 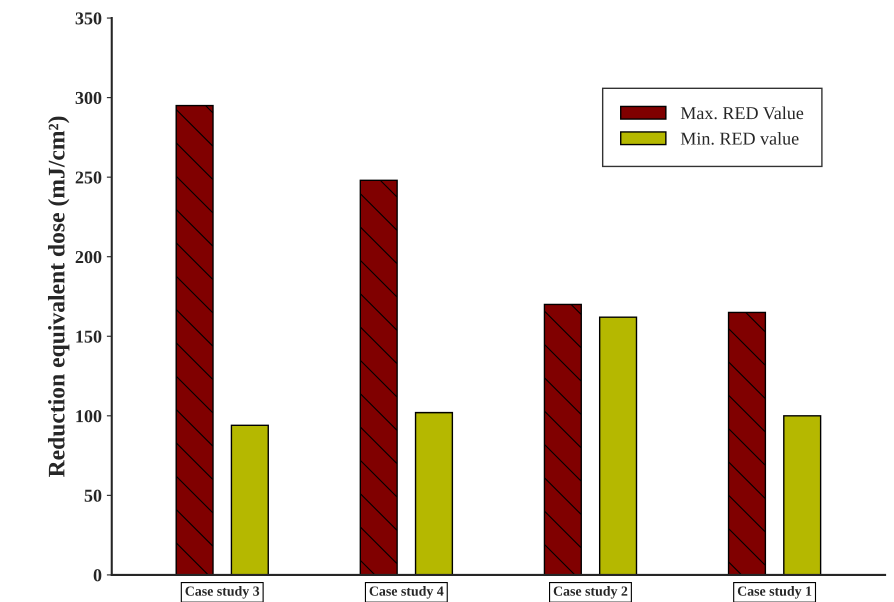 What do you see at coordinates (89, 177) in the screenshot?
I see `y-tick-label: 250` at bounding box center [89, 177].